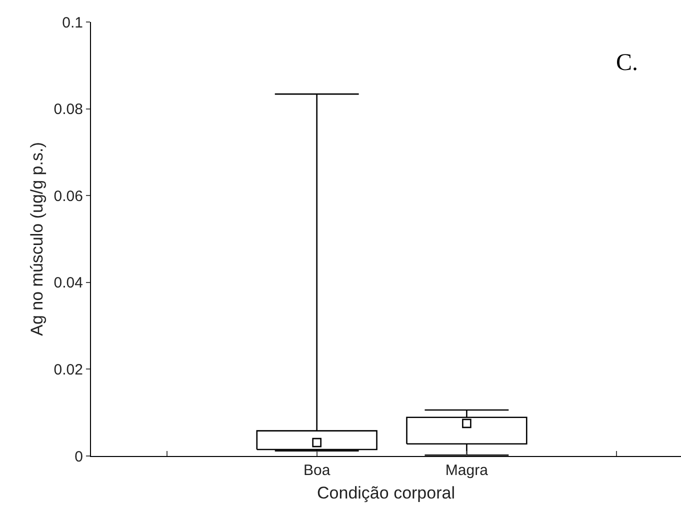 The width and height of the screenshot is (681, 522). I want to click on y-tick-label: 0.04, so click(68, 283).